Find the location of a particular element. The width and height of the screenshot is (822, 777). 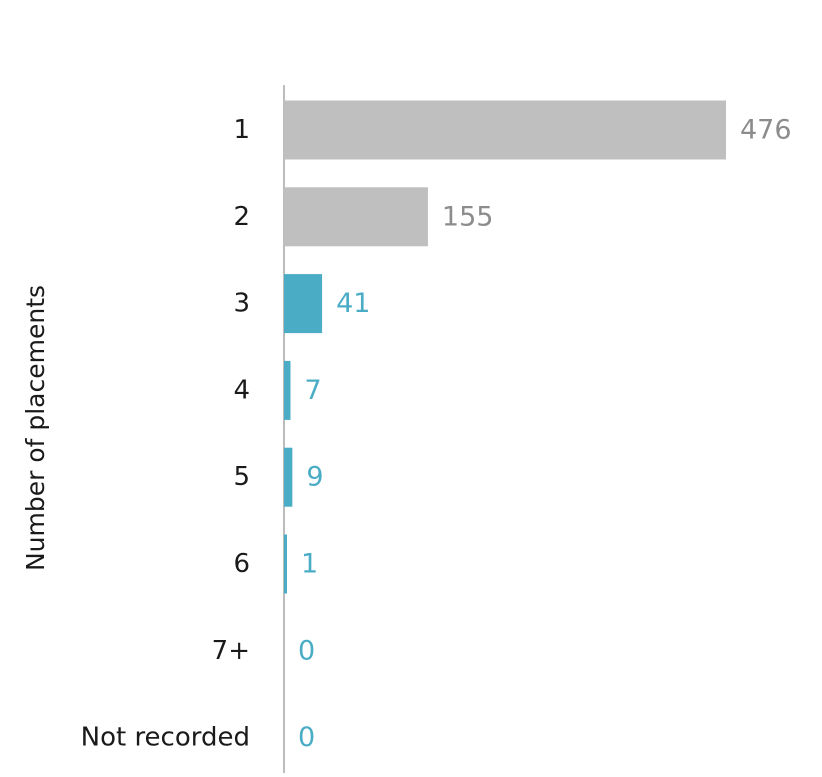

value-label-6: 1 is located at coordinates (309, 564).